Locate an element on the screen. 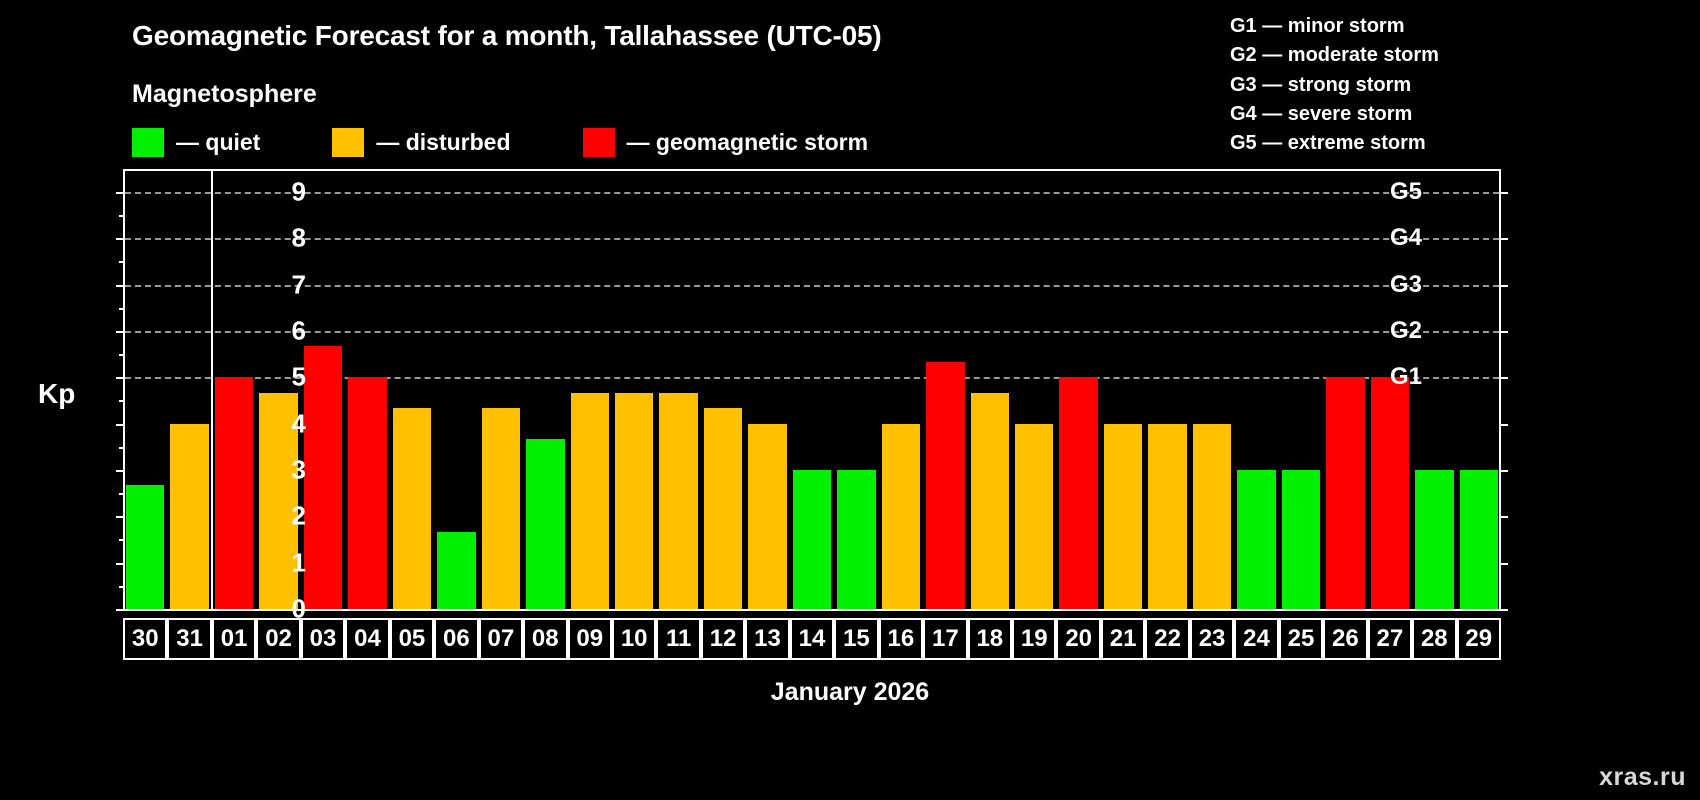 The width and height of the screenshot is (1700, 800). g-axis-label-G5: G5 is located at coordinates (1406, 191).